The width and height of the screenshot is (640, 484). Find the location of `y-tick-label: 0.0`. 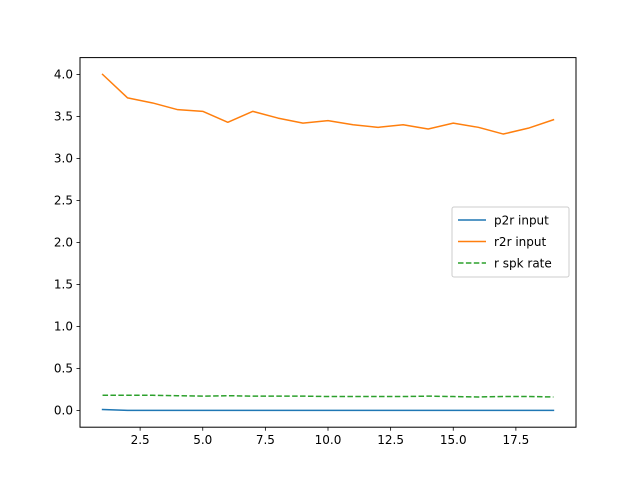

y-tick-label: 0.0 is located at coordinates (63, 411).